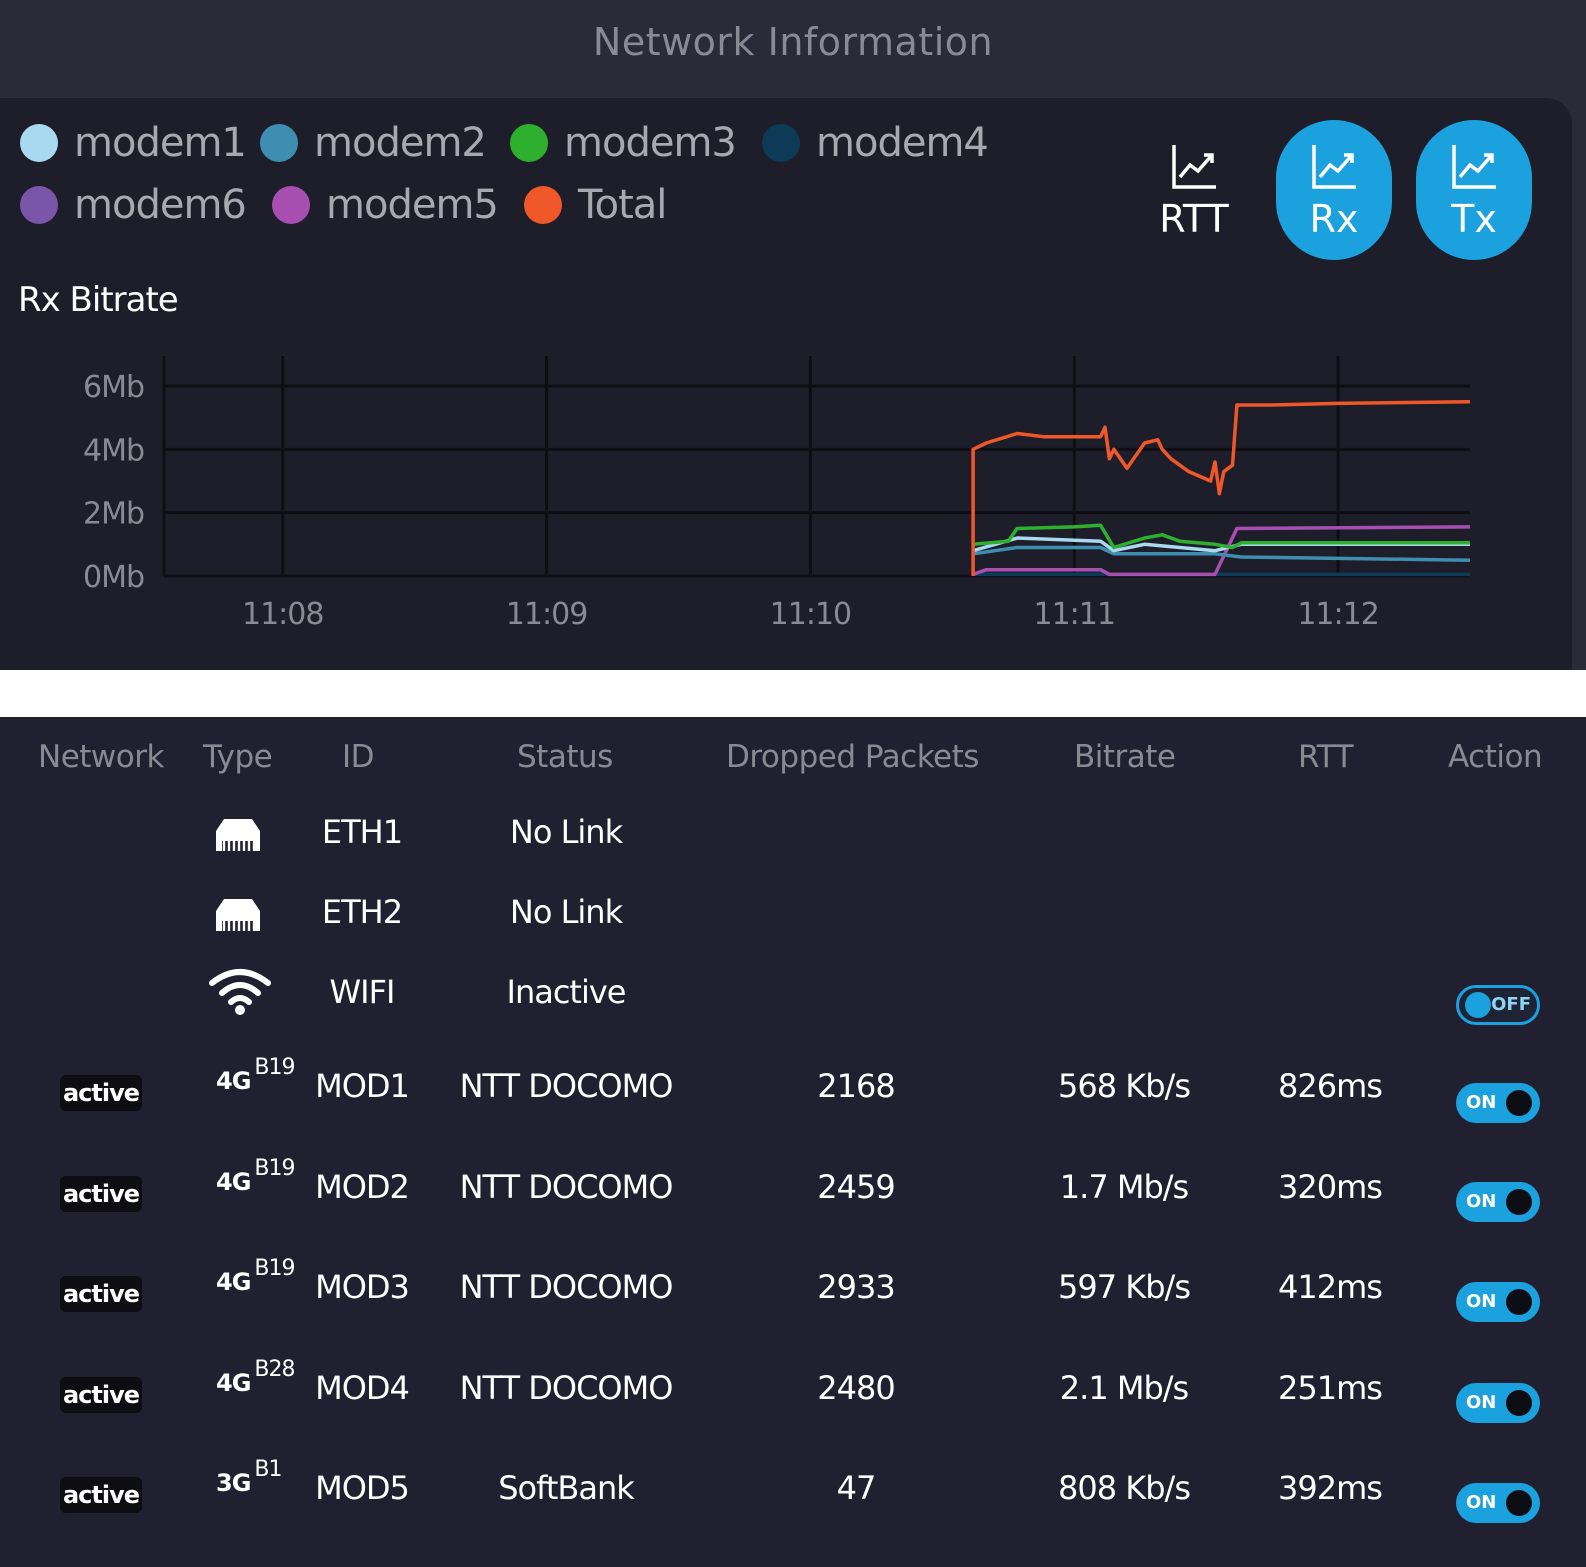  What do you see at coordinates (1511, 1004) in the screenshot?
I see `toggle-label: OFF` at bounding box center [1511, 1004].